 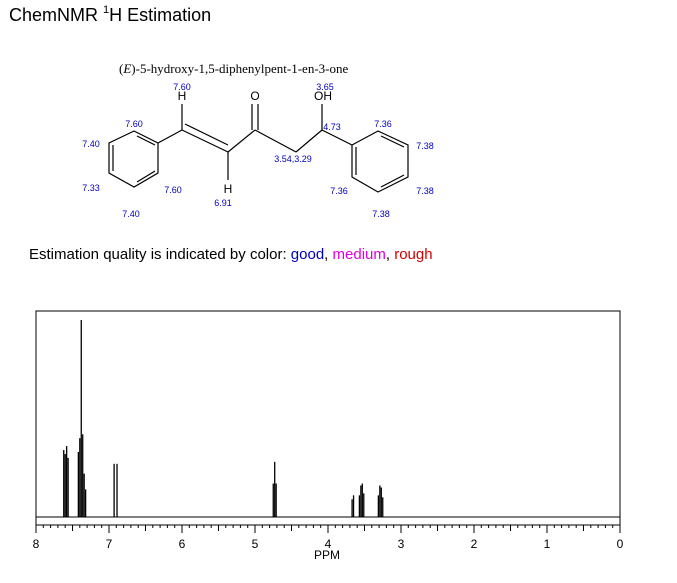 I want to click on page-title: ChemNMR 1H Estimation, so click(x=110, y=15).